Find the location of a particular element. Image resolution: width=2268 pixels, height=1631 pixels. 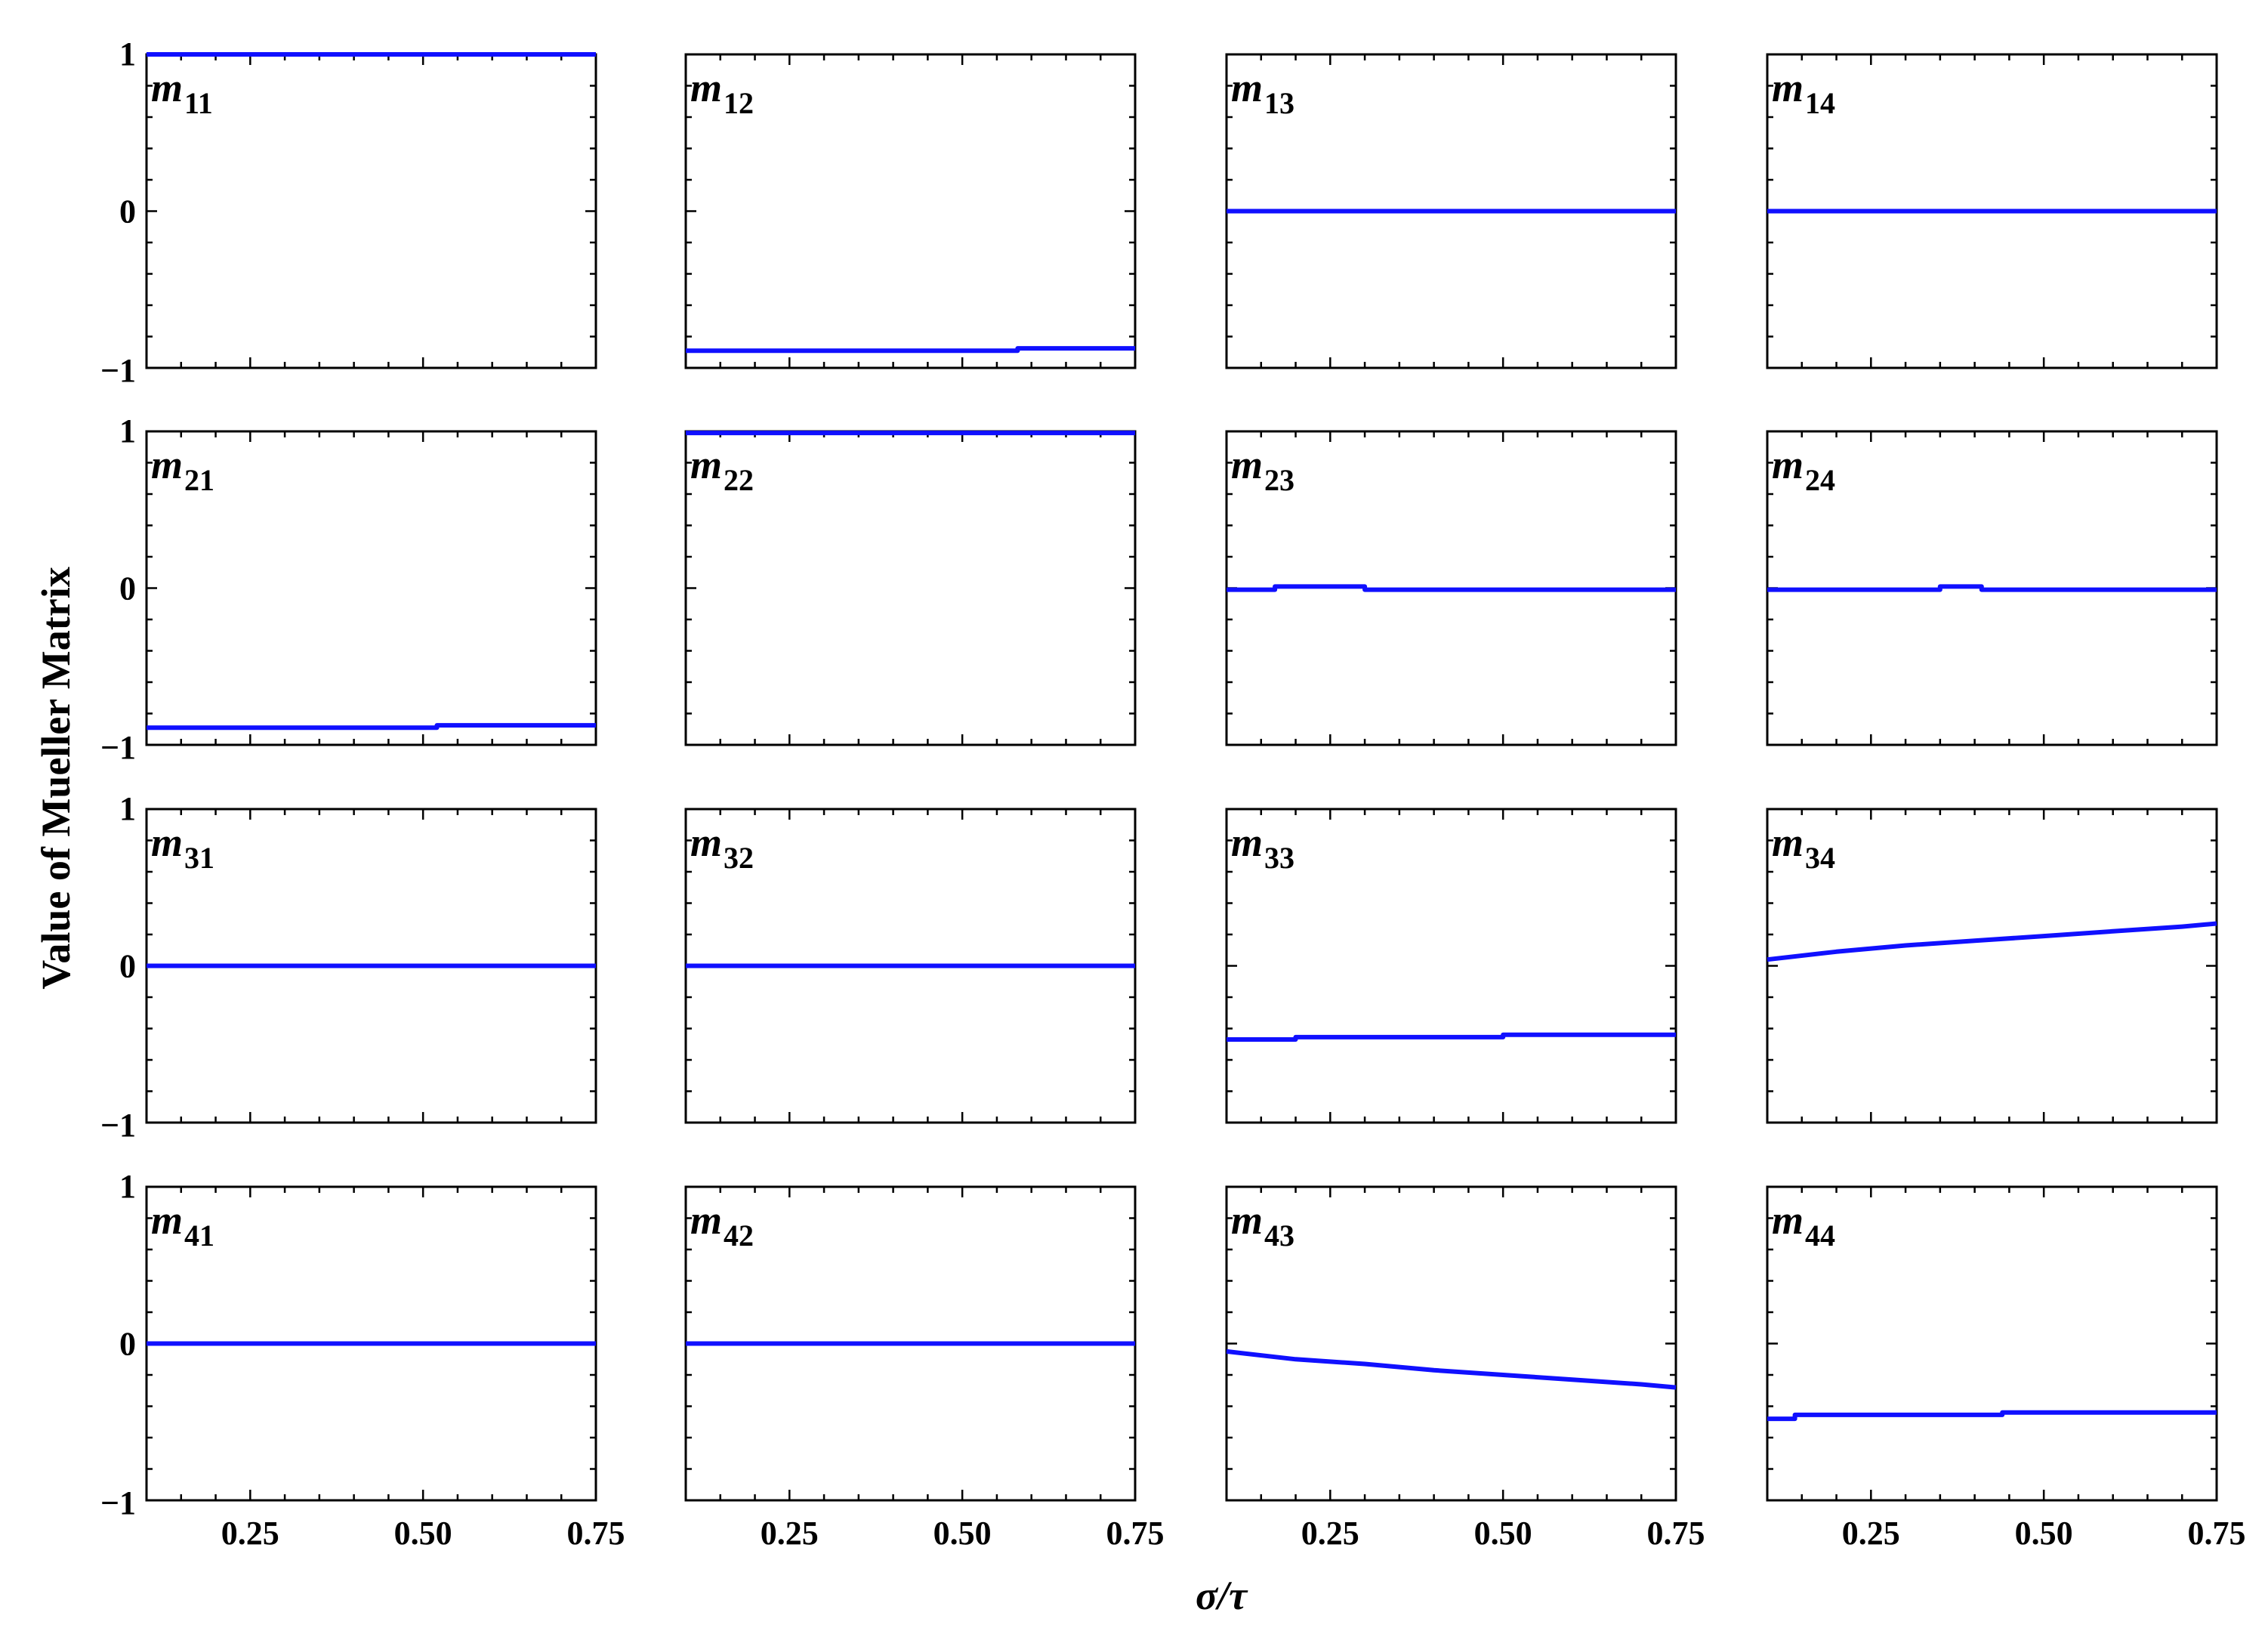

panel-m21: −1 0 1 m21 is located at coordinates (348, 589).